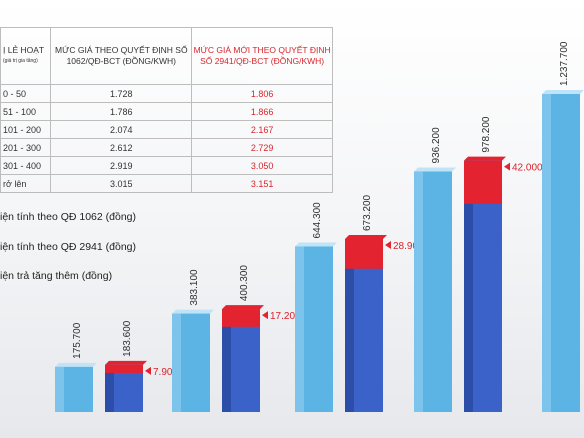 The width and height of the screenshot is (584, 438). Describe the element at coordinates (244, 283) in the screenshot. I see `bar-new-value-label: 400.300` at that location.